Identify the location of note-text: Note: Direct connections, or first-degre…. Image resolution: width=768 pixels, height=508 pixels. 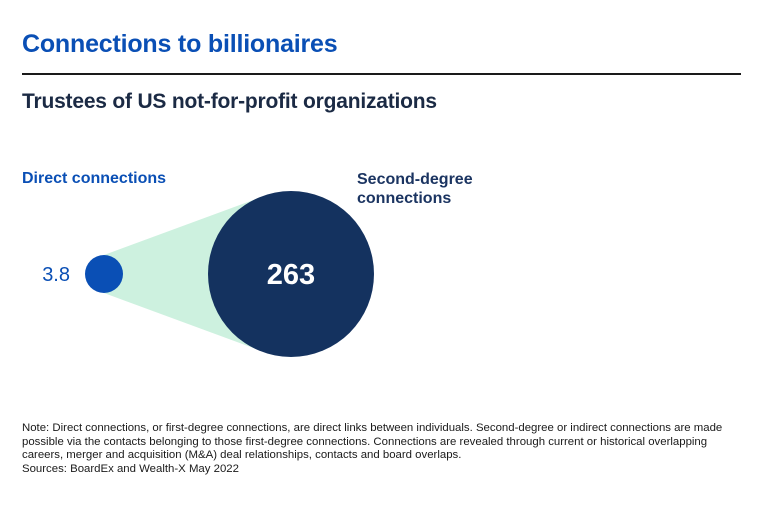
(372, 442).